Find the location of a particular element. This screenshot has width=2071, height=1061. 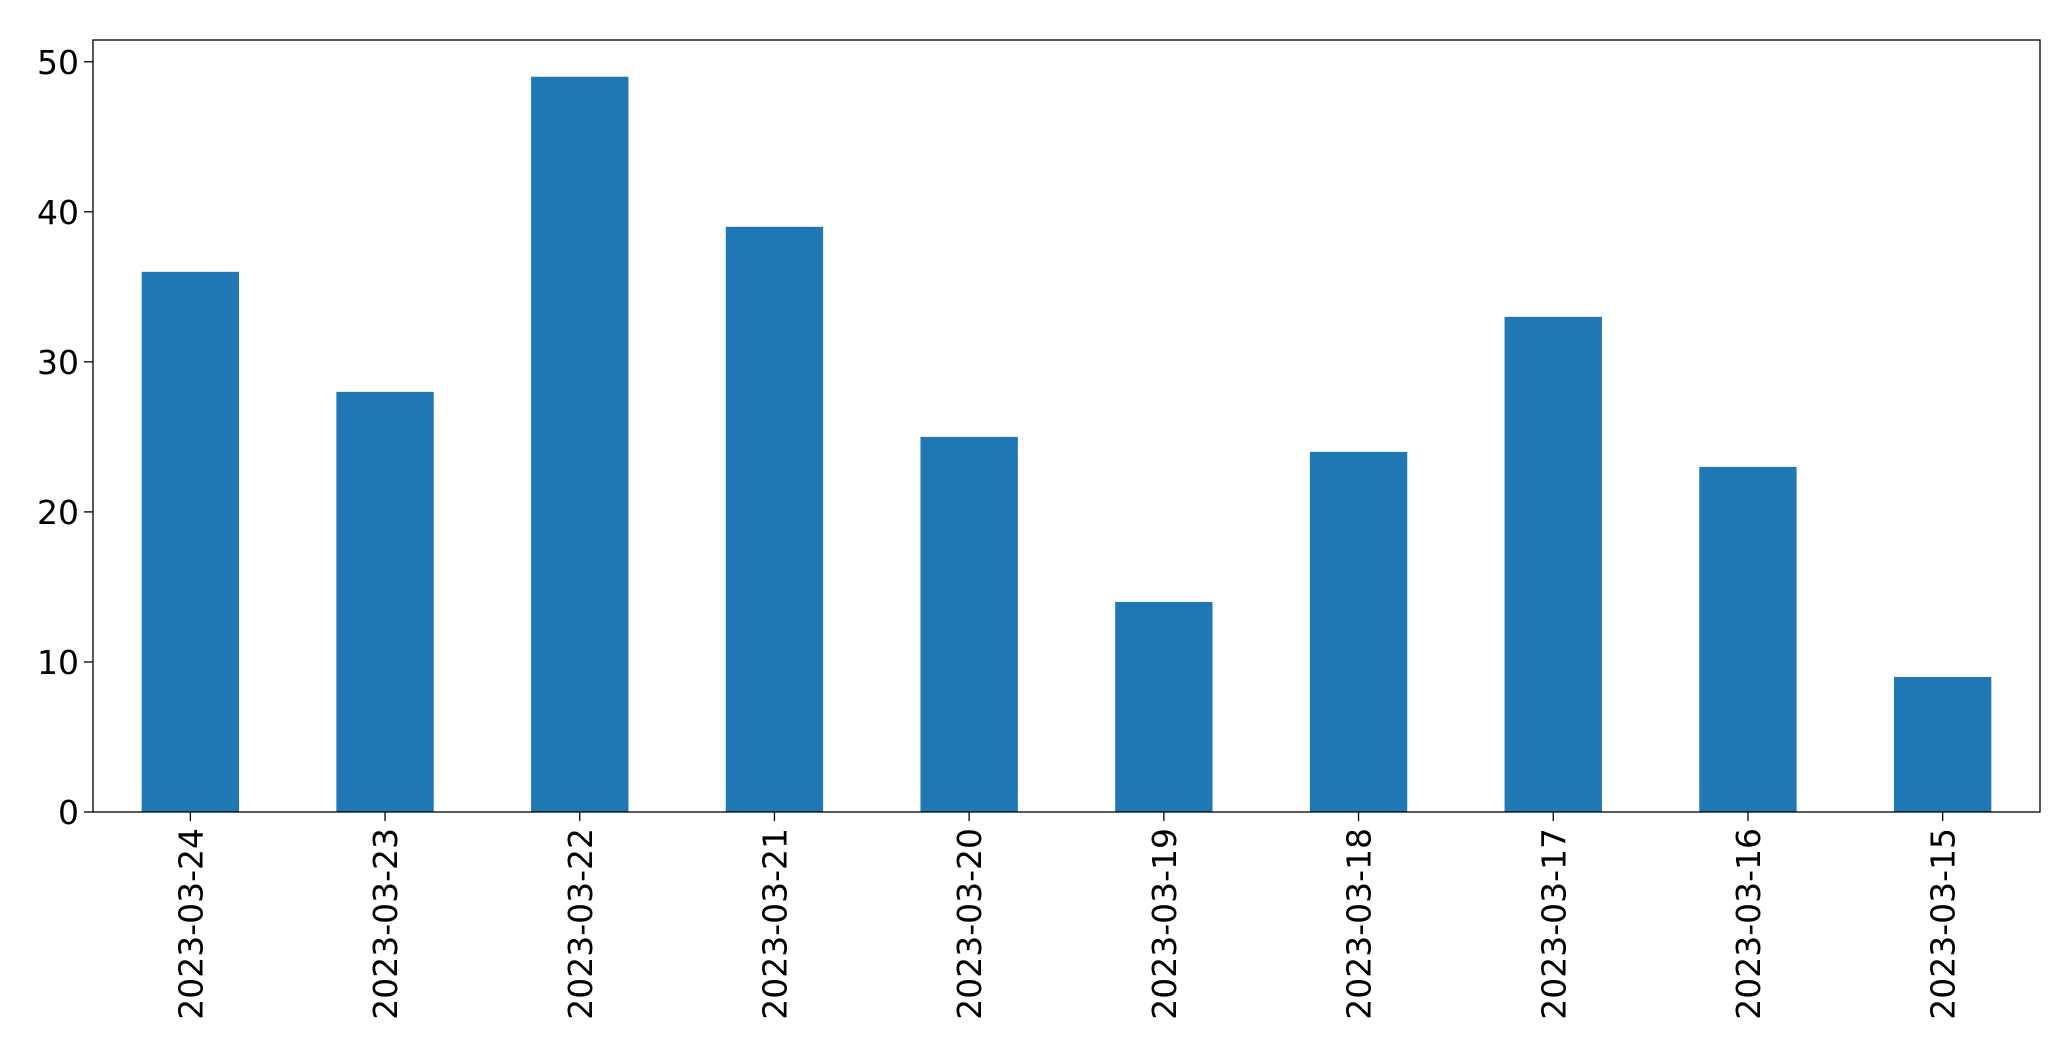

x-tick-label: 2023-03-17 is located at coordinates (1553, 924).